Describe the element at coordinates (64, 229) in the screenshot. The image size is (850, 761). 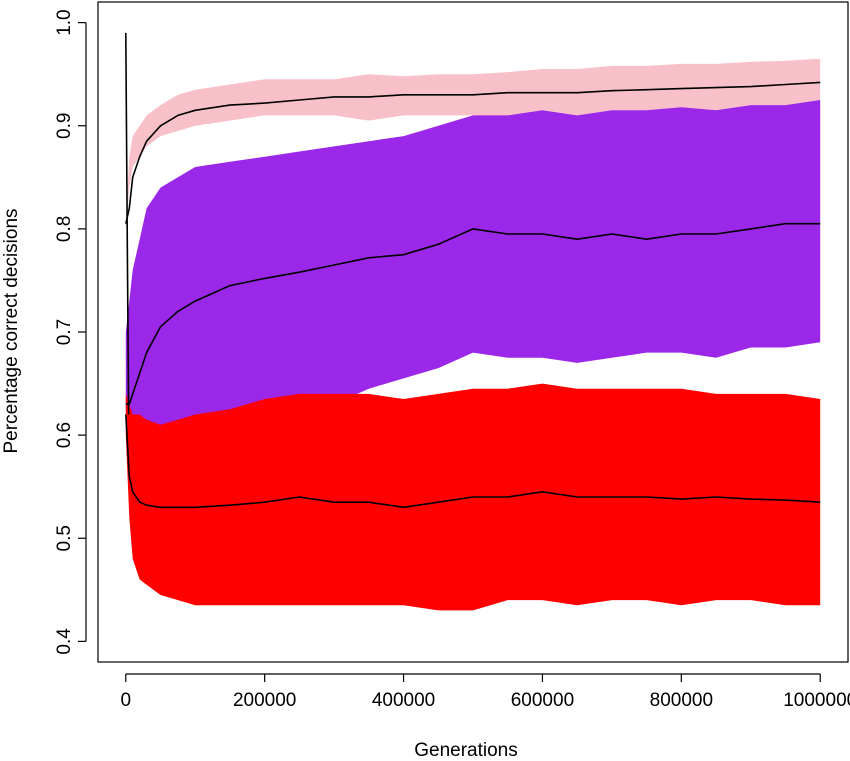
I see `y-tick-label: 0.8` at that location.